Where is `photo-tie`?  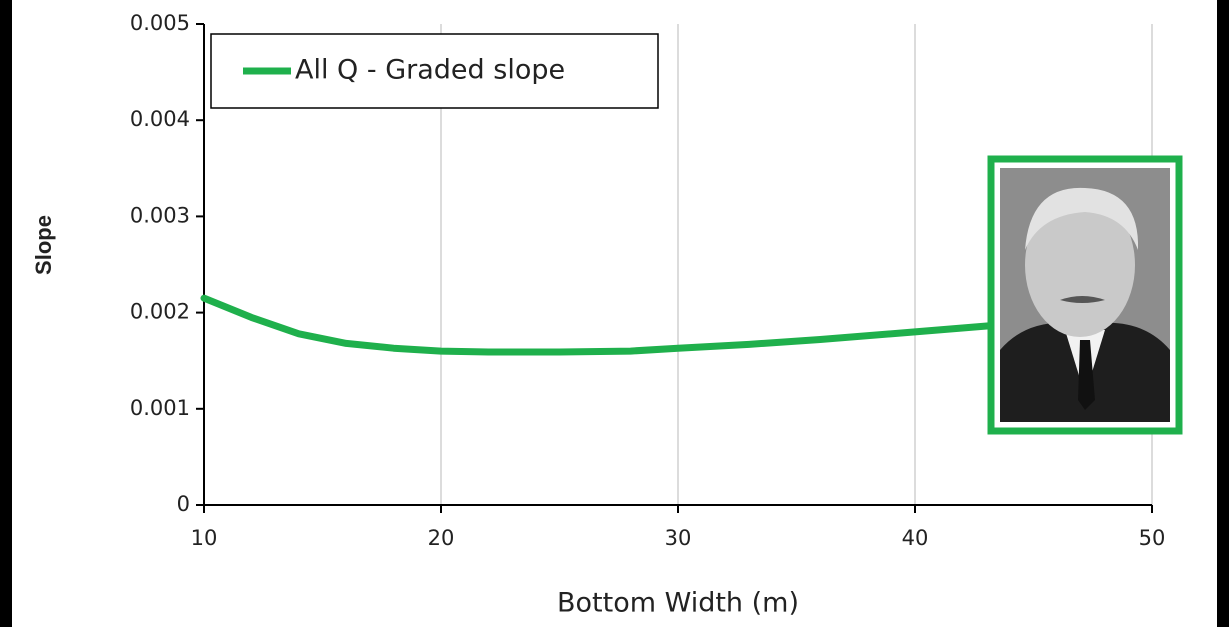
photo-tie is located at coordinates (1086, 375).